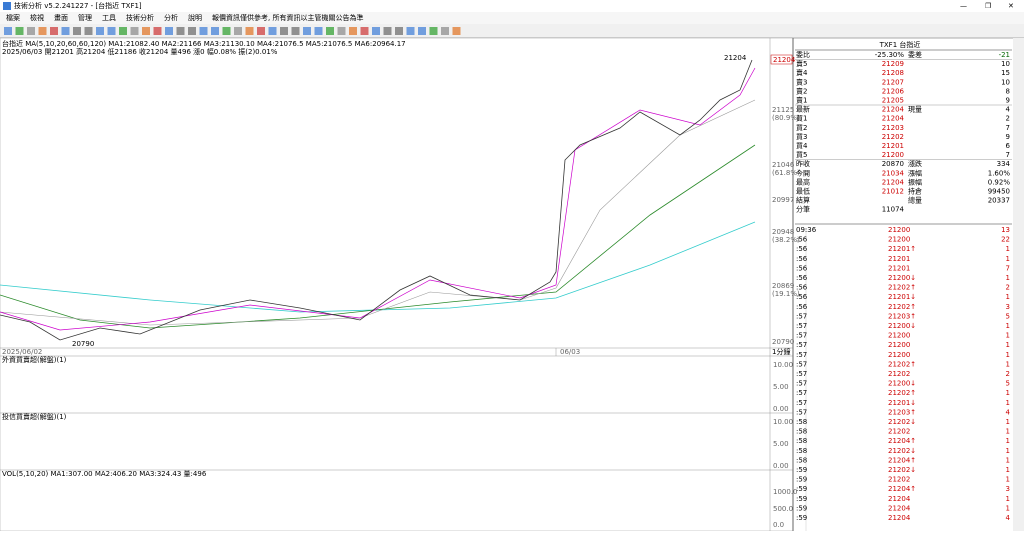 Image resolution: width=1024 pixels, height=535 pixels. What do you see at coordinates (893, 64) in the screenshot?
I see `quote-value: 21209` at bounding box center [893, 64].